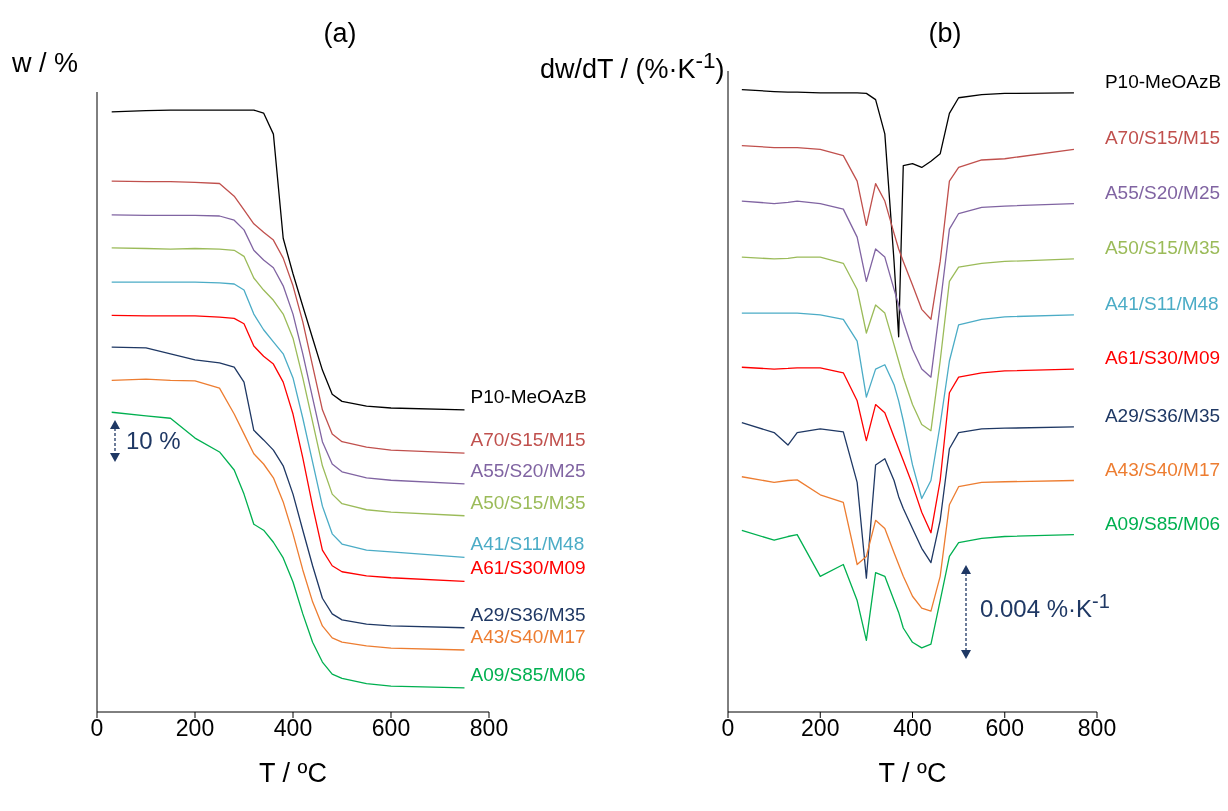 The image size is (1228, 811). Describe the element at coordinates (632, 66) in the screenshot. I see `y-axis-title: dw/dT / (%·K$^{-1}$)` at that location.